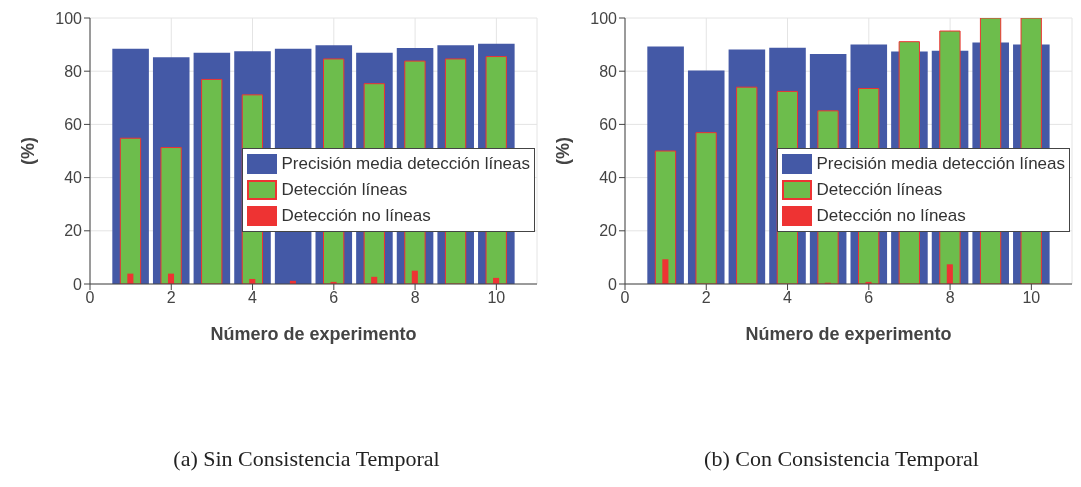 This screenshot has height=487, width=1081. I want to click on text: (a) Sin Consistencia Temporal, so click(306, 459).